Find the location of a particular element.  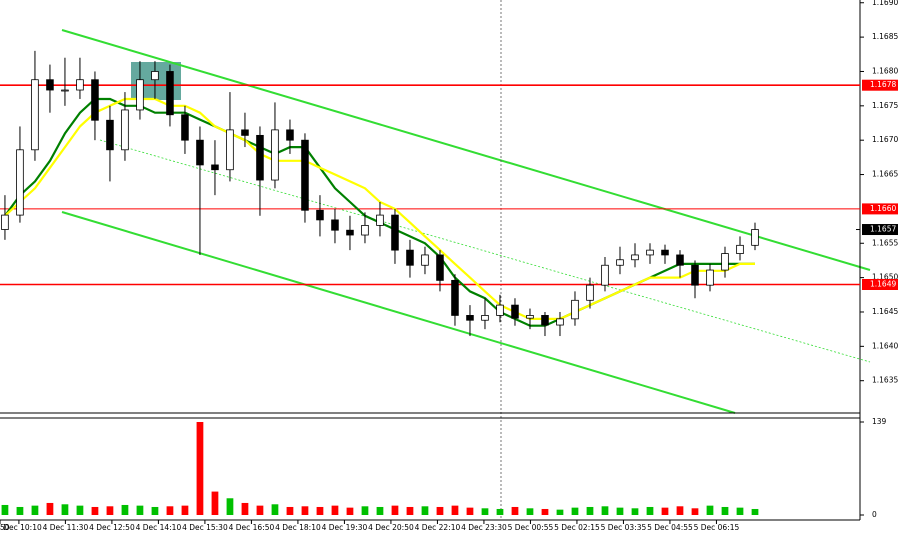

y-tick-label: 1.1675 is located at coordinates (885, 105).